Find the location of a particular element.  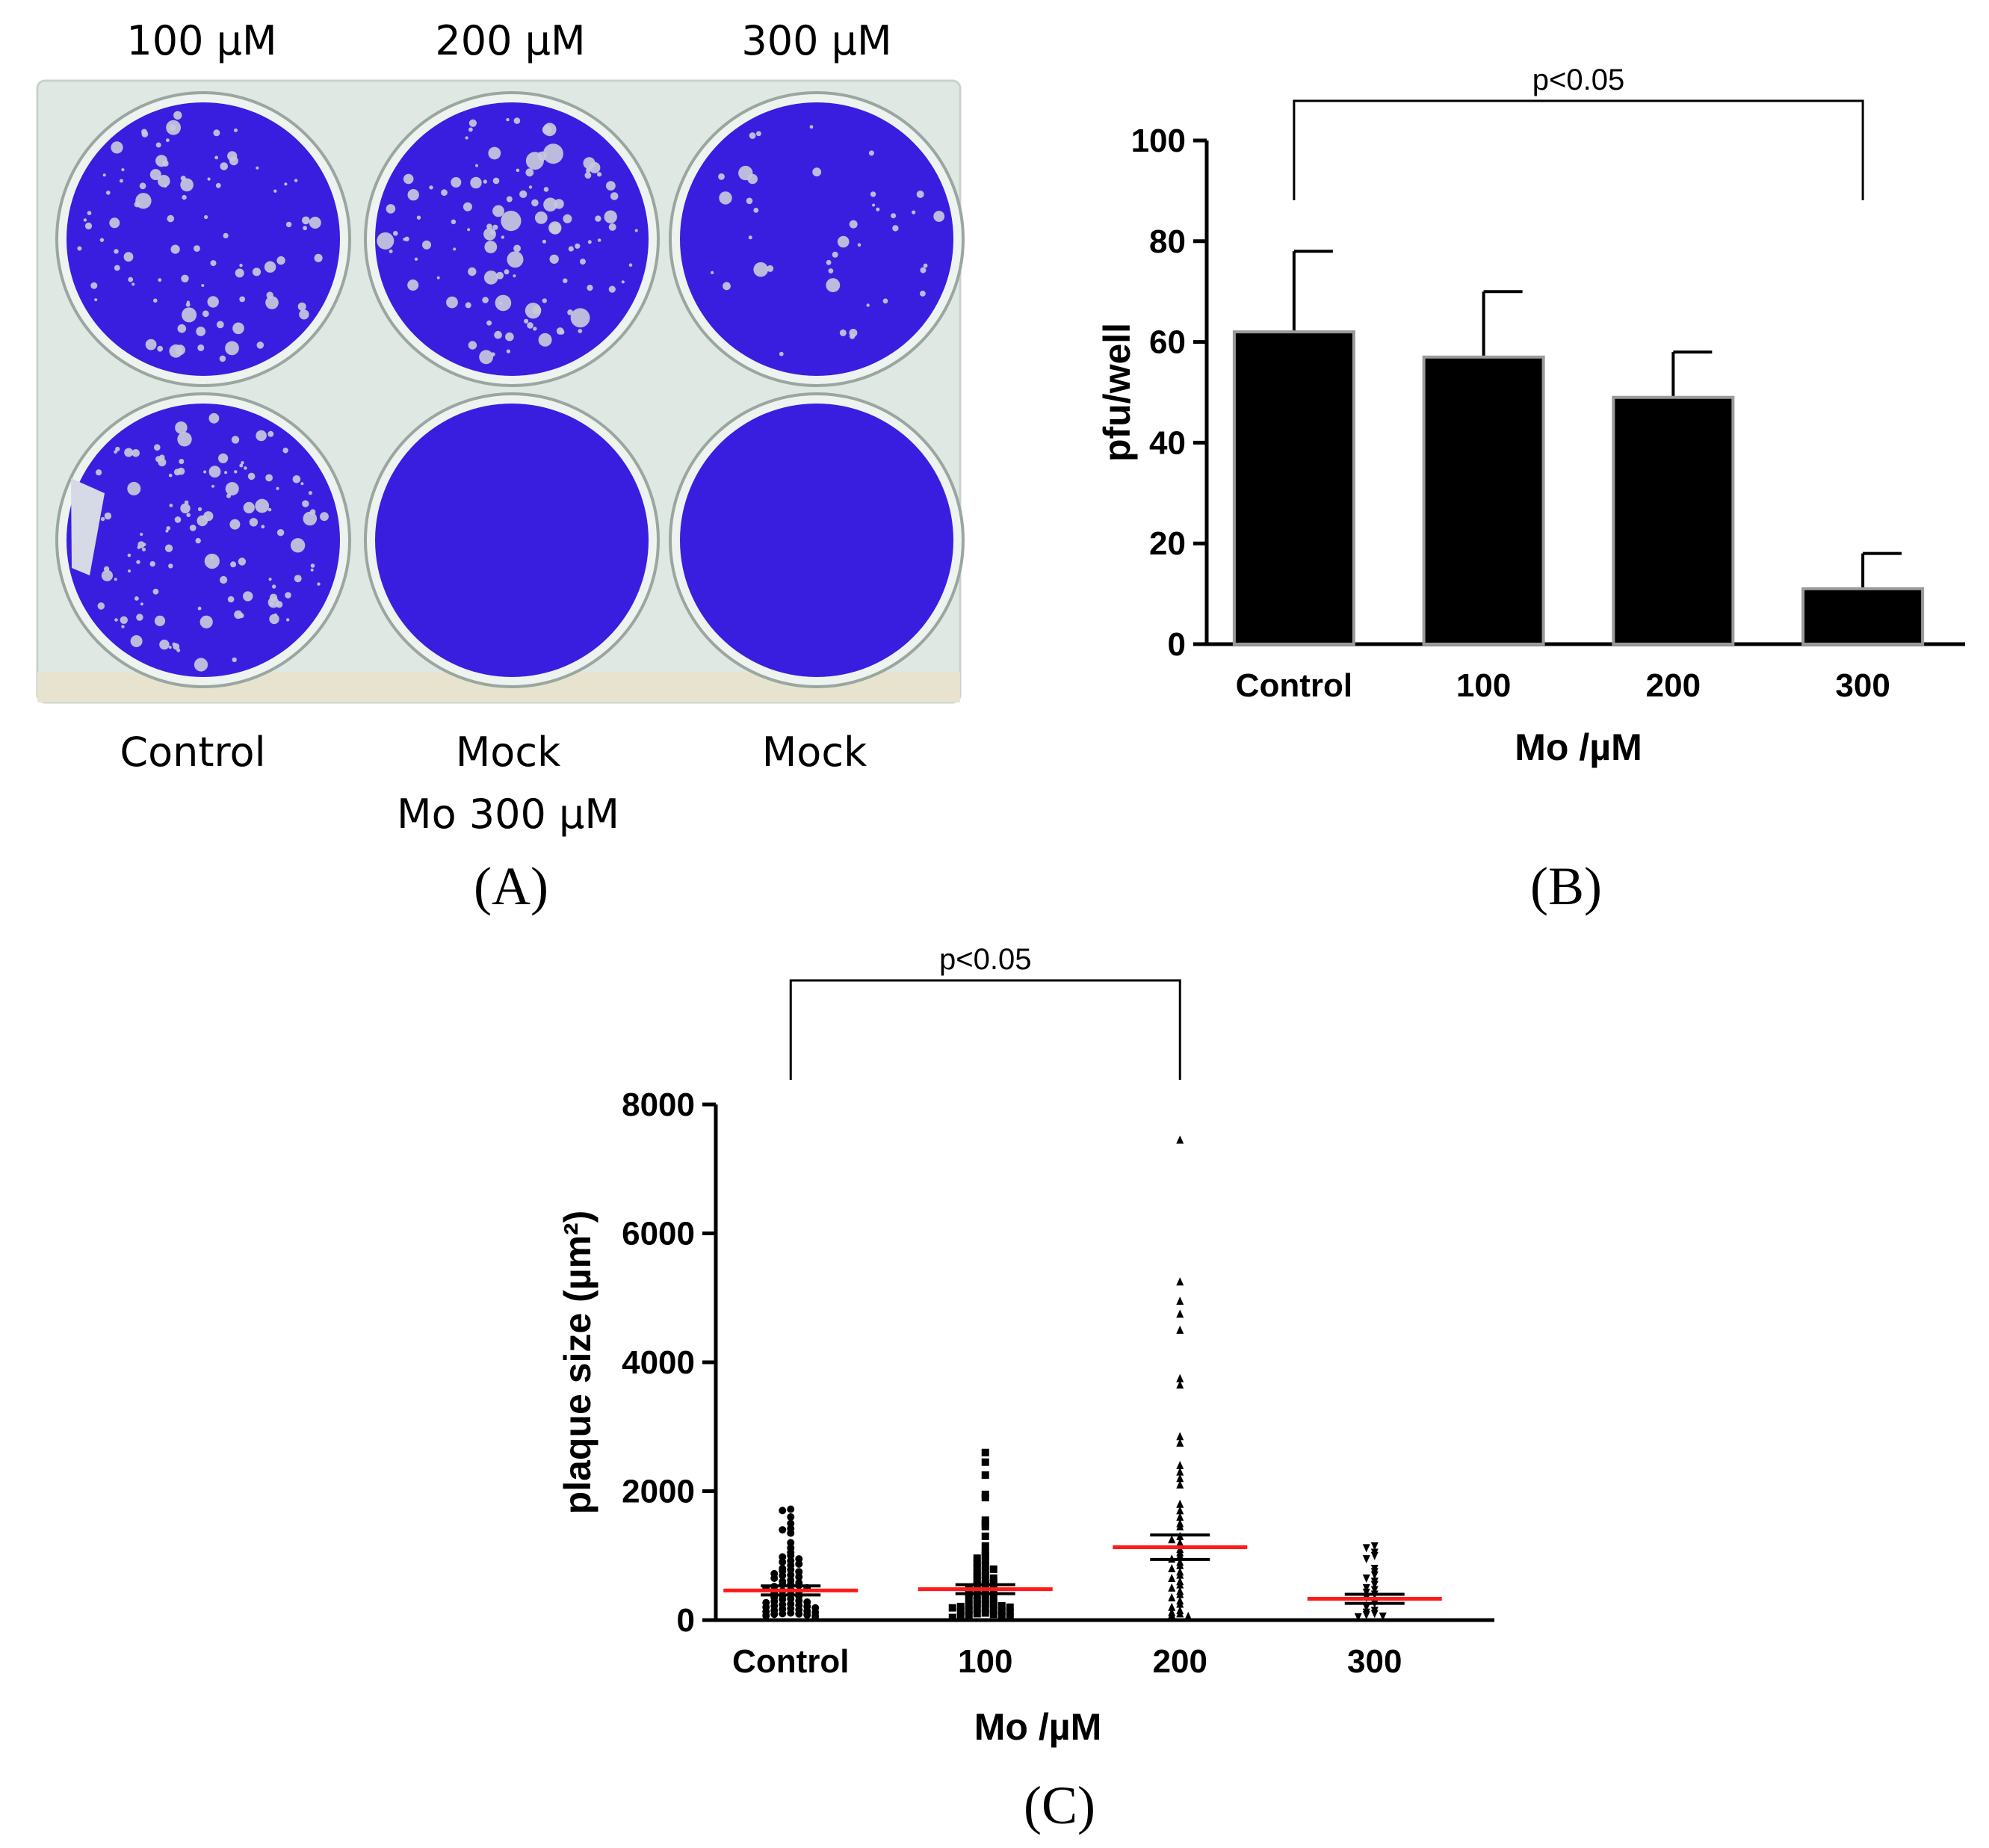

c-ytick-label: 4000 is located at coordinates (658, 1362).